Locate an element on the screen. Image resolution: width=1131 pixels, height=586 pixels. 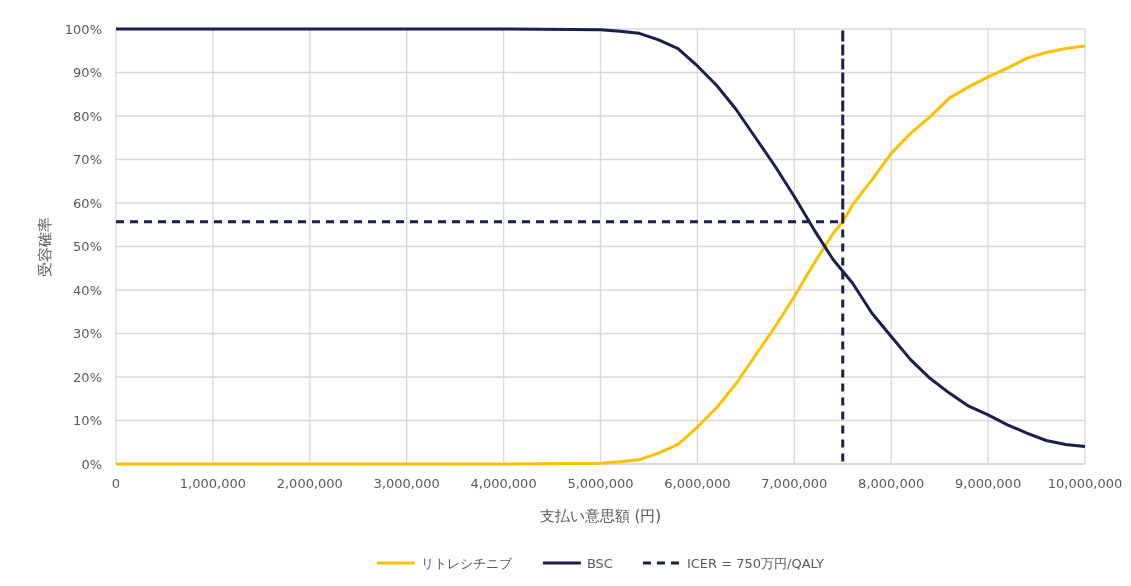
y-tick-label: 100% is located at coordinates (83, 29).